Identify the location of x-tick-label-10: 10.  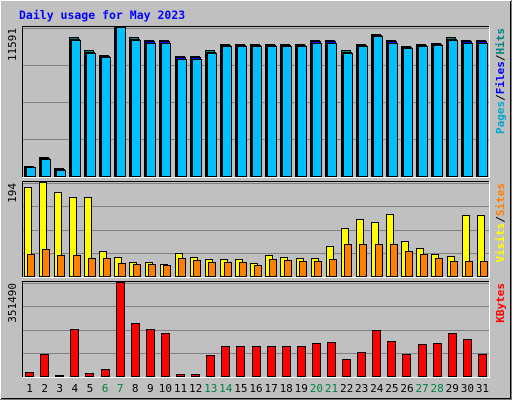
(165, 388).